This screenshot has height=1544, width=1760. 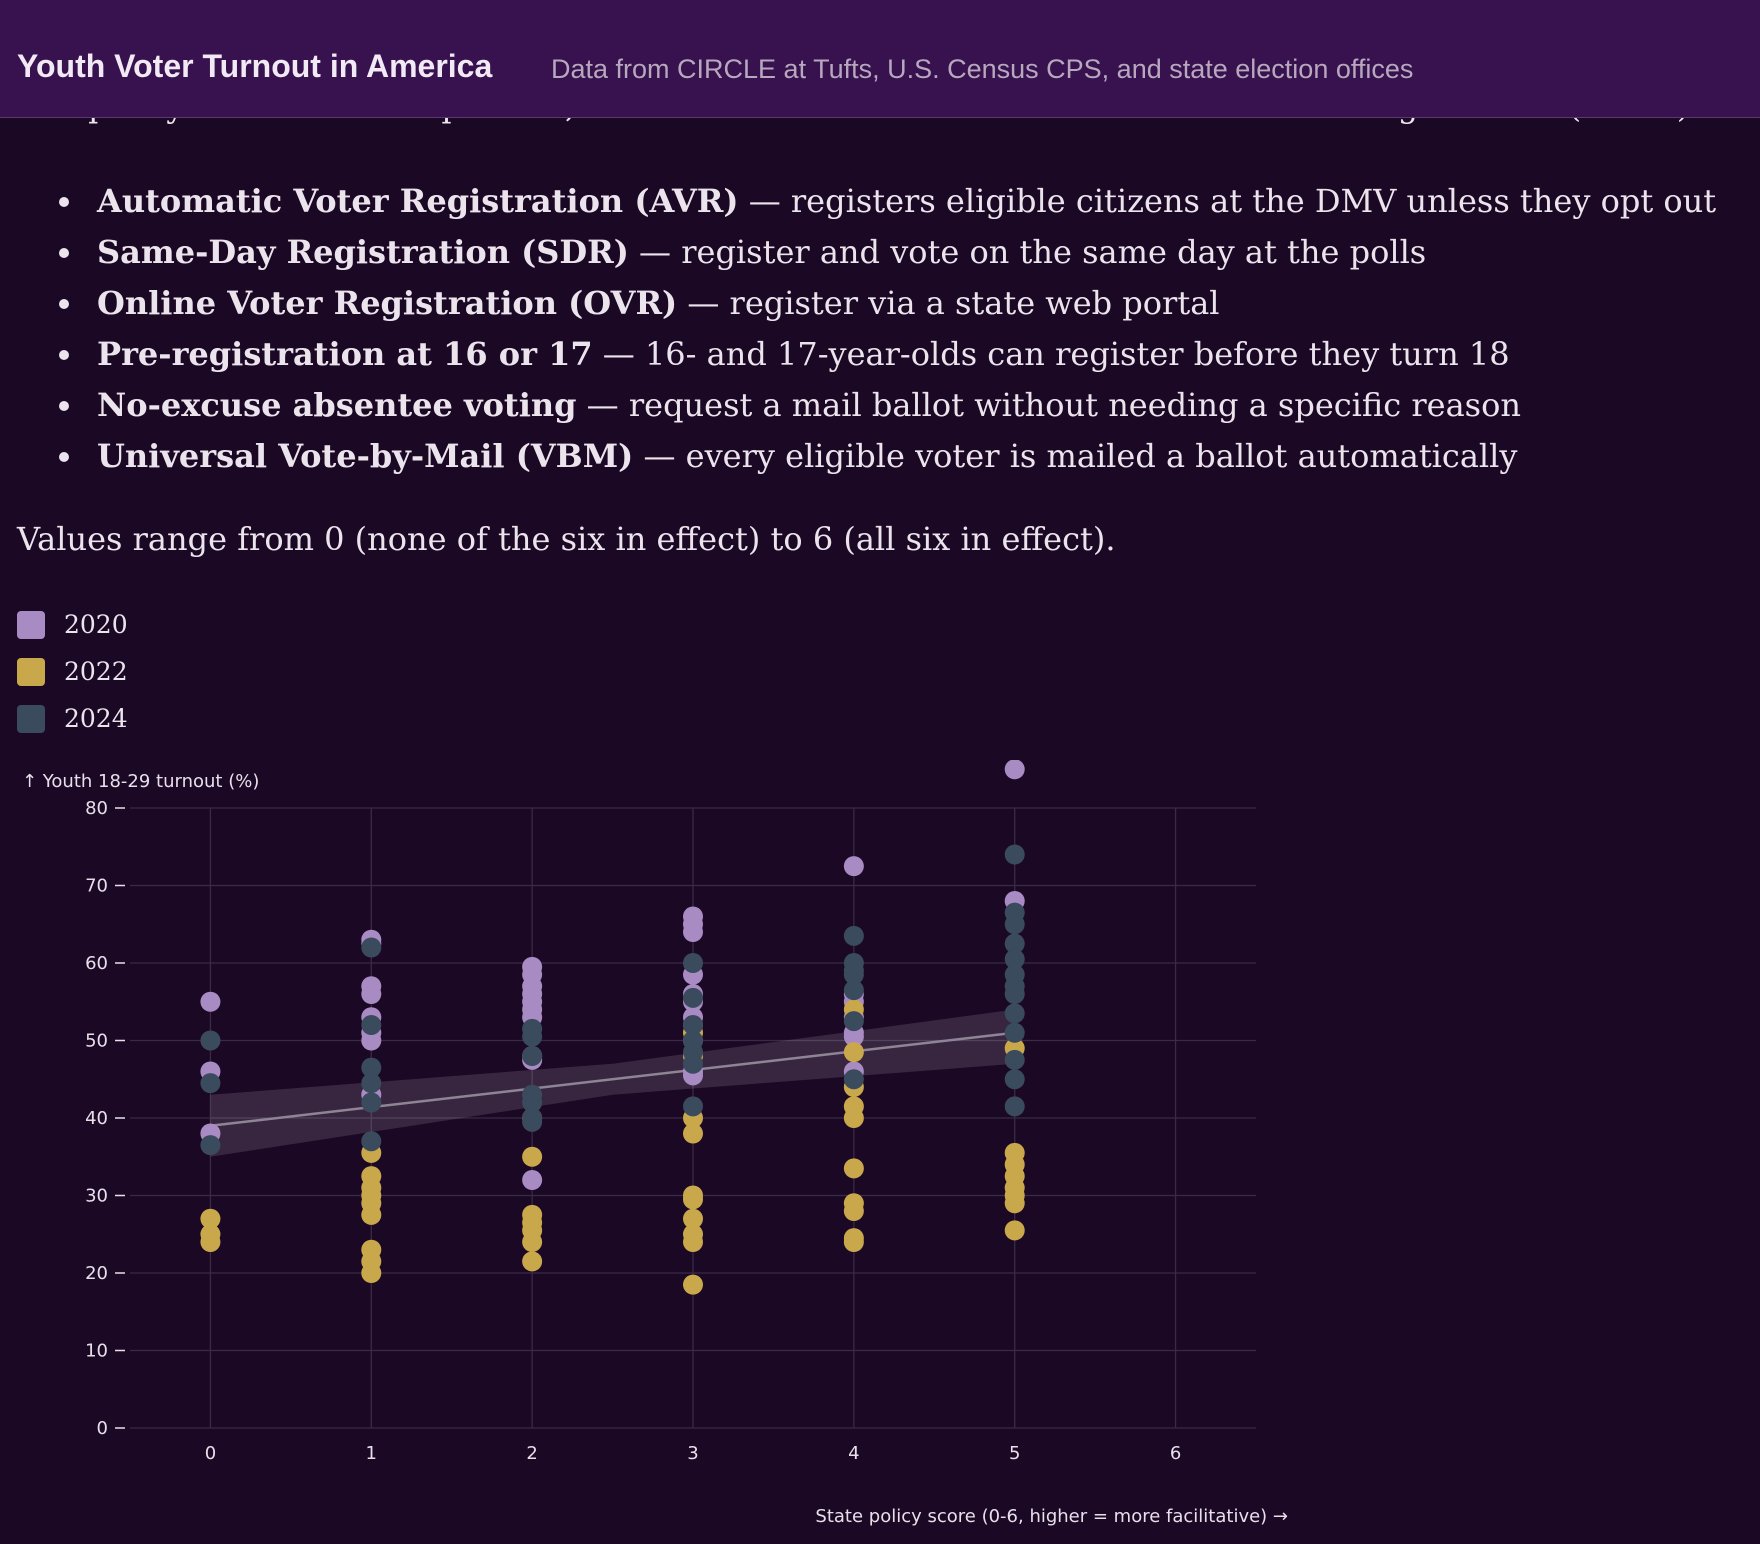 I want to click on x-tick-label: 5, so click(x=1014, y=1453).